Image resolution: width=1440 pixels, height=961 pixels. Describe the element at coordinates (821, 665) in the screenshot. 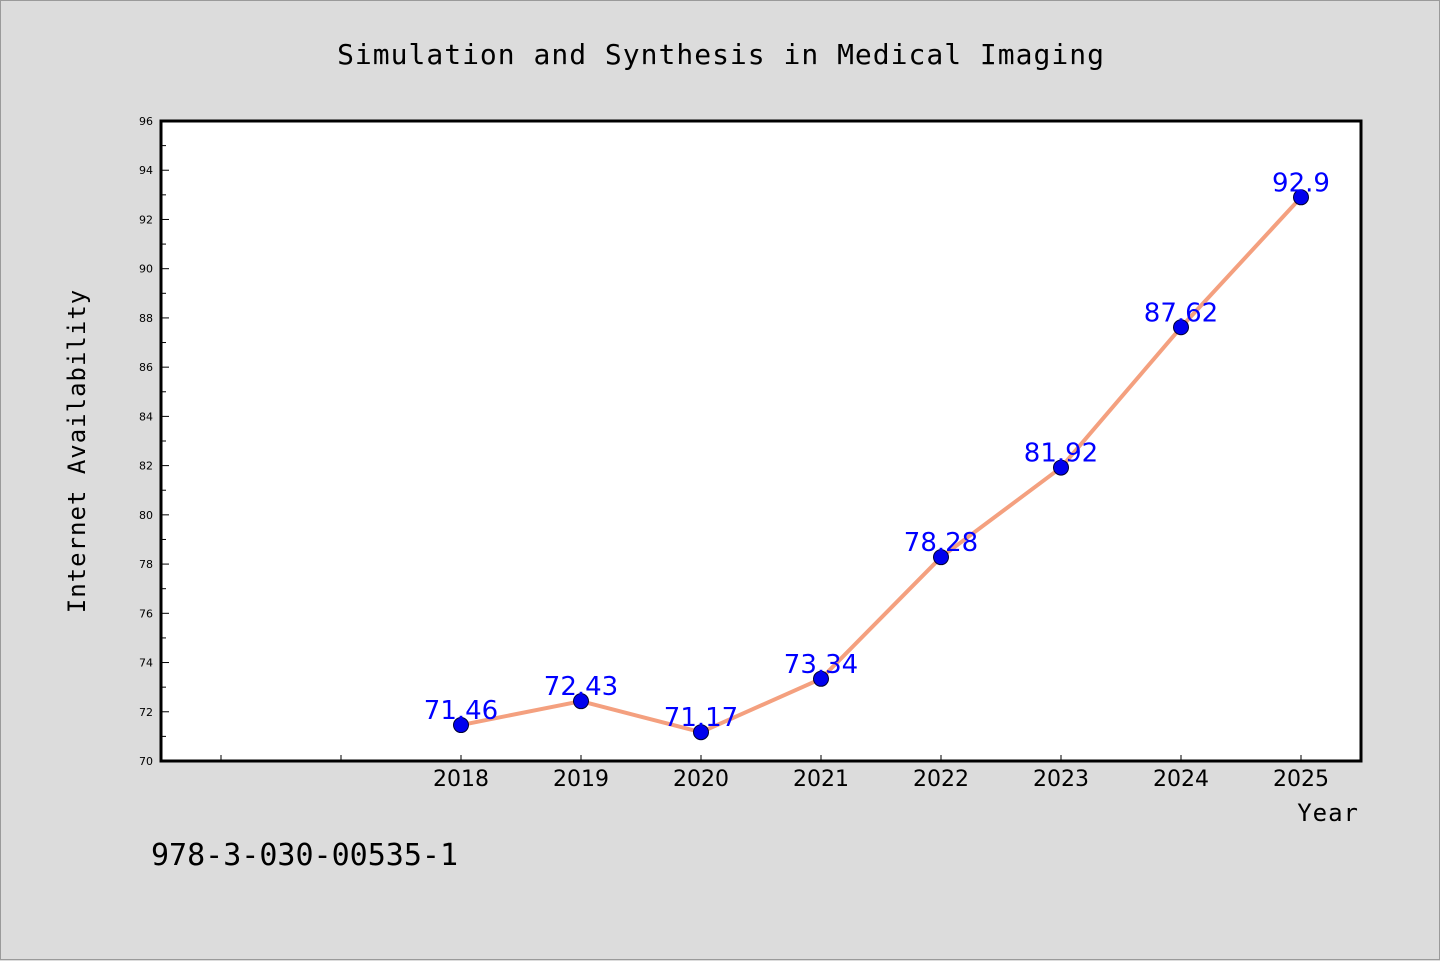

I see `data-label: 73.34` at that location.